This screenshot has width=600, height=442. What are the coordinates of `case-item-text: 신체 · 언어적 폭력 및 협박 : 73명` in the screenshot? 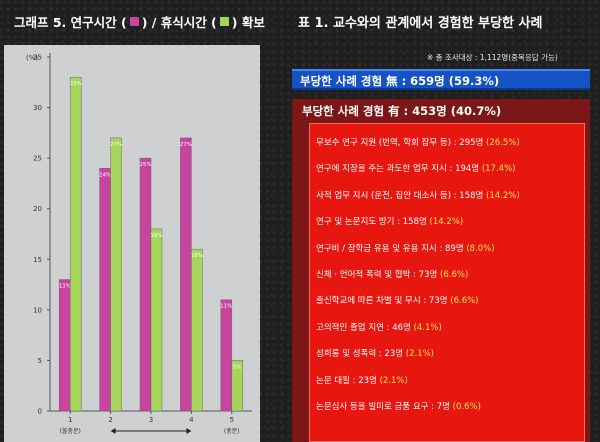 It's located at (377, 275).